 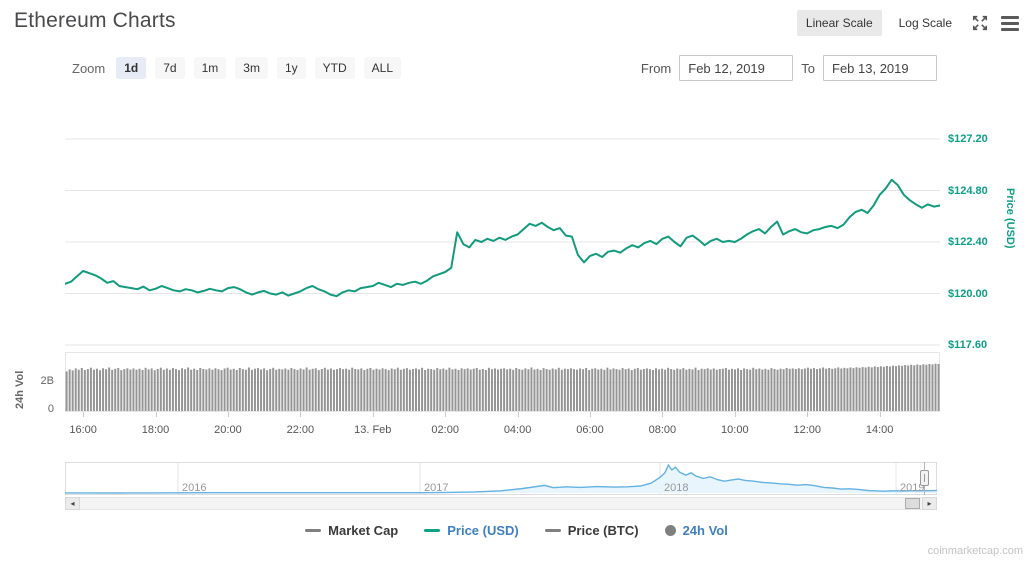 I want to click on scrollbar-track, so click(x=501, y=503).